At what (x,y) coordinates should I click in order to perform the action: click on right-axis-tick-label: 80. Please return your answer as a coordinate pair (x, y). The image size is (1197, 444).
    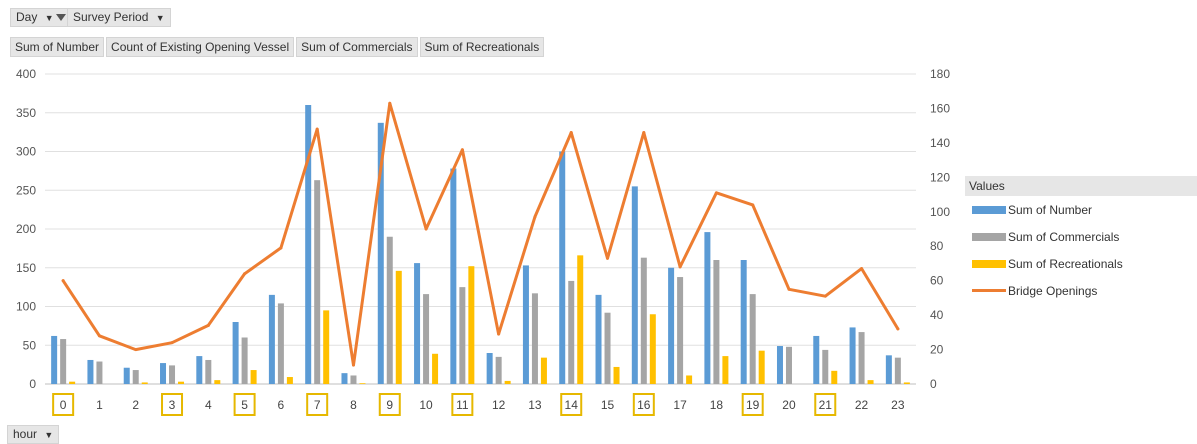
    Looking at the image, I should click on (937, 246).